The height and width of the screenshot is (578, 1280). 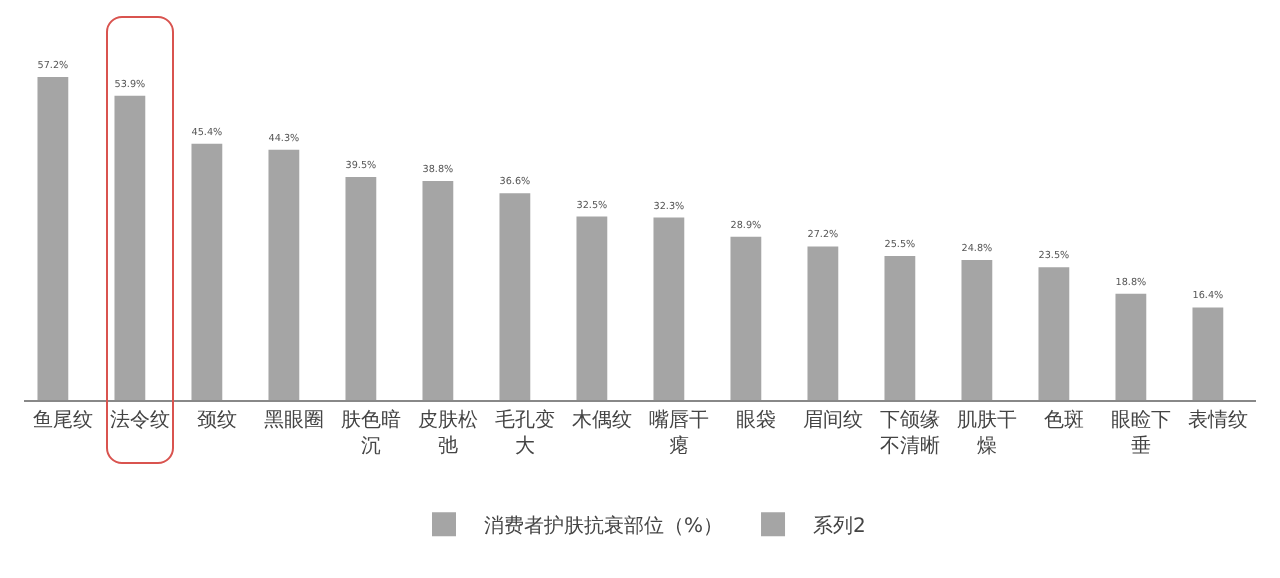 What do you see at coordinates (755, 420) in the screenshot?
I see `x-tick-label: 眼袋` at bounding box center [755, 420].